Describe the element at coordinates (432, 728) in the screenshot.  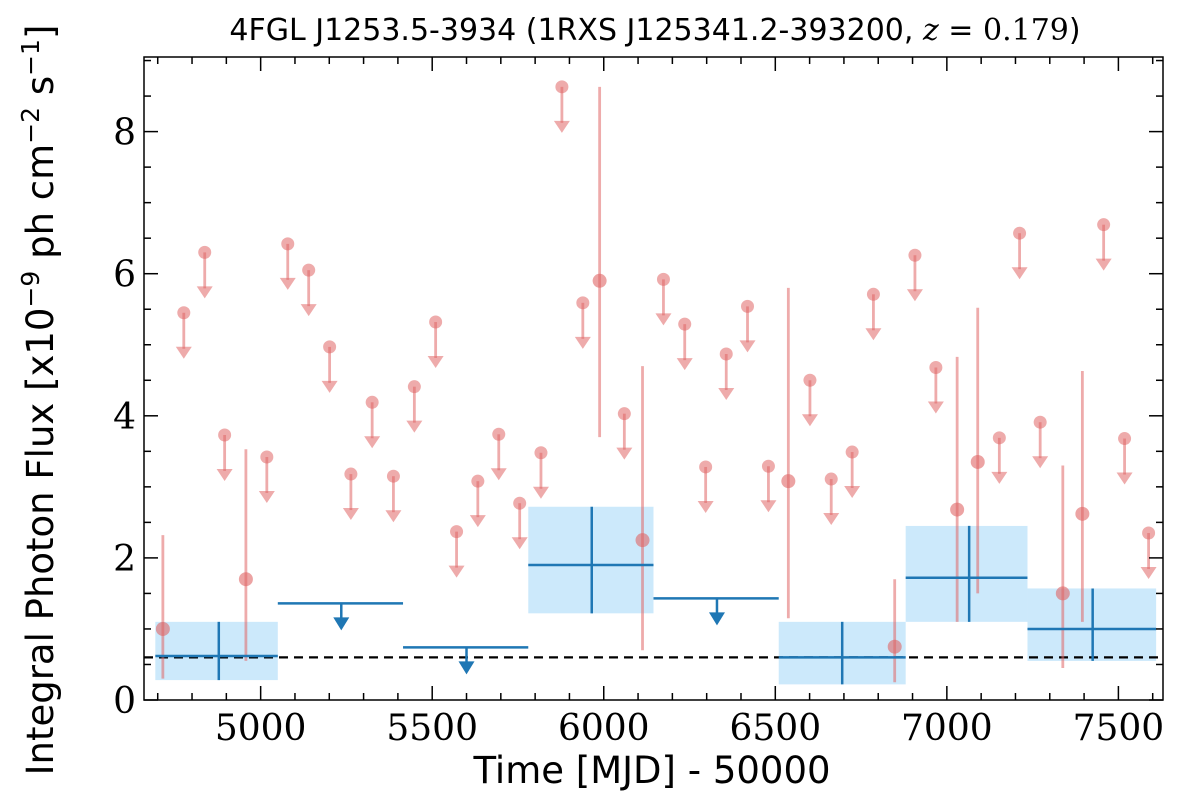
I see `x-tick-label: 5500` at that location.